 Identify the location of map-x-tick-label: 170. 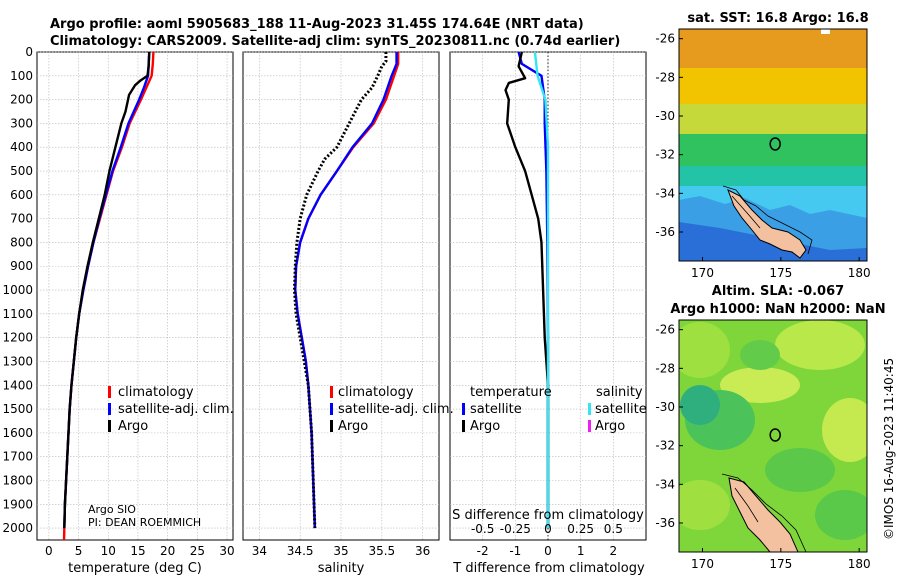
(702, 273).